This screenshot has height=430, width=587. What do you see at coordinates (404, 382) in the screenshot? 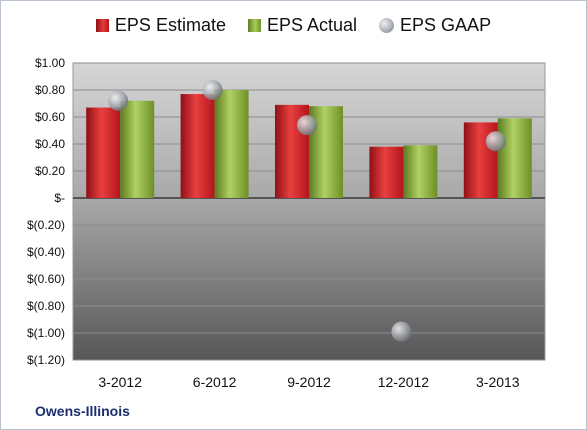
I see `x-tick-label: 12-2012` at bounding box center [404, 382].